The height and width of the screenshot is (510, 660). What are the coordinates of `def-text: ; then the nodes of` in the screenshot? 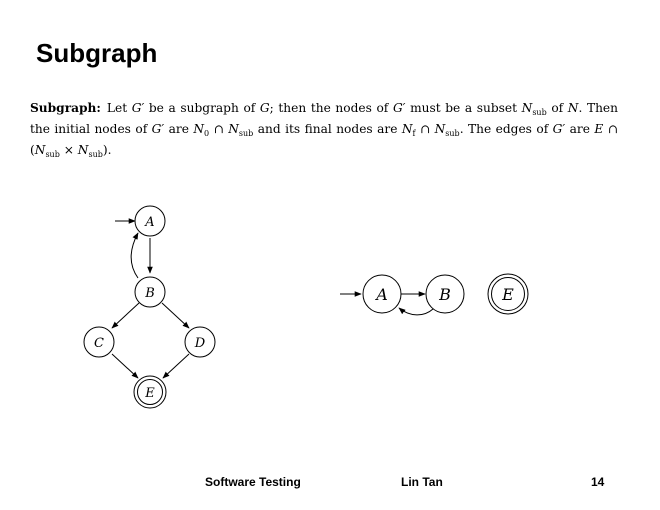 It's located at (331, 108).